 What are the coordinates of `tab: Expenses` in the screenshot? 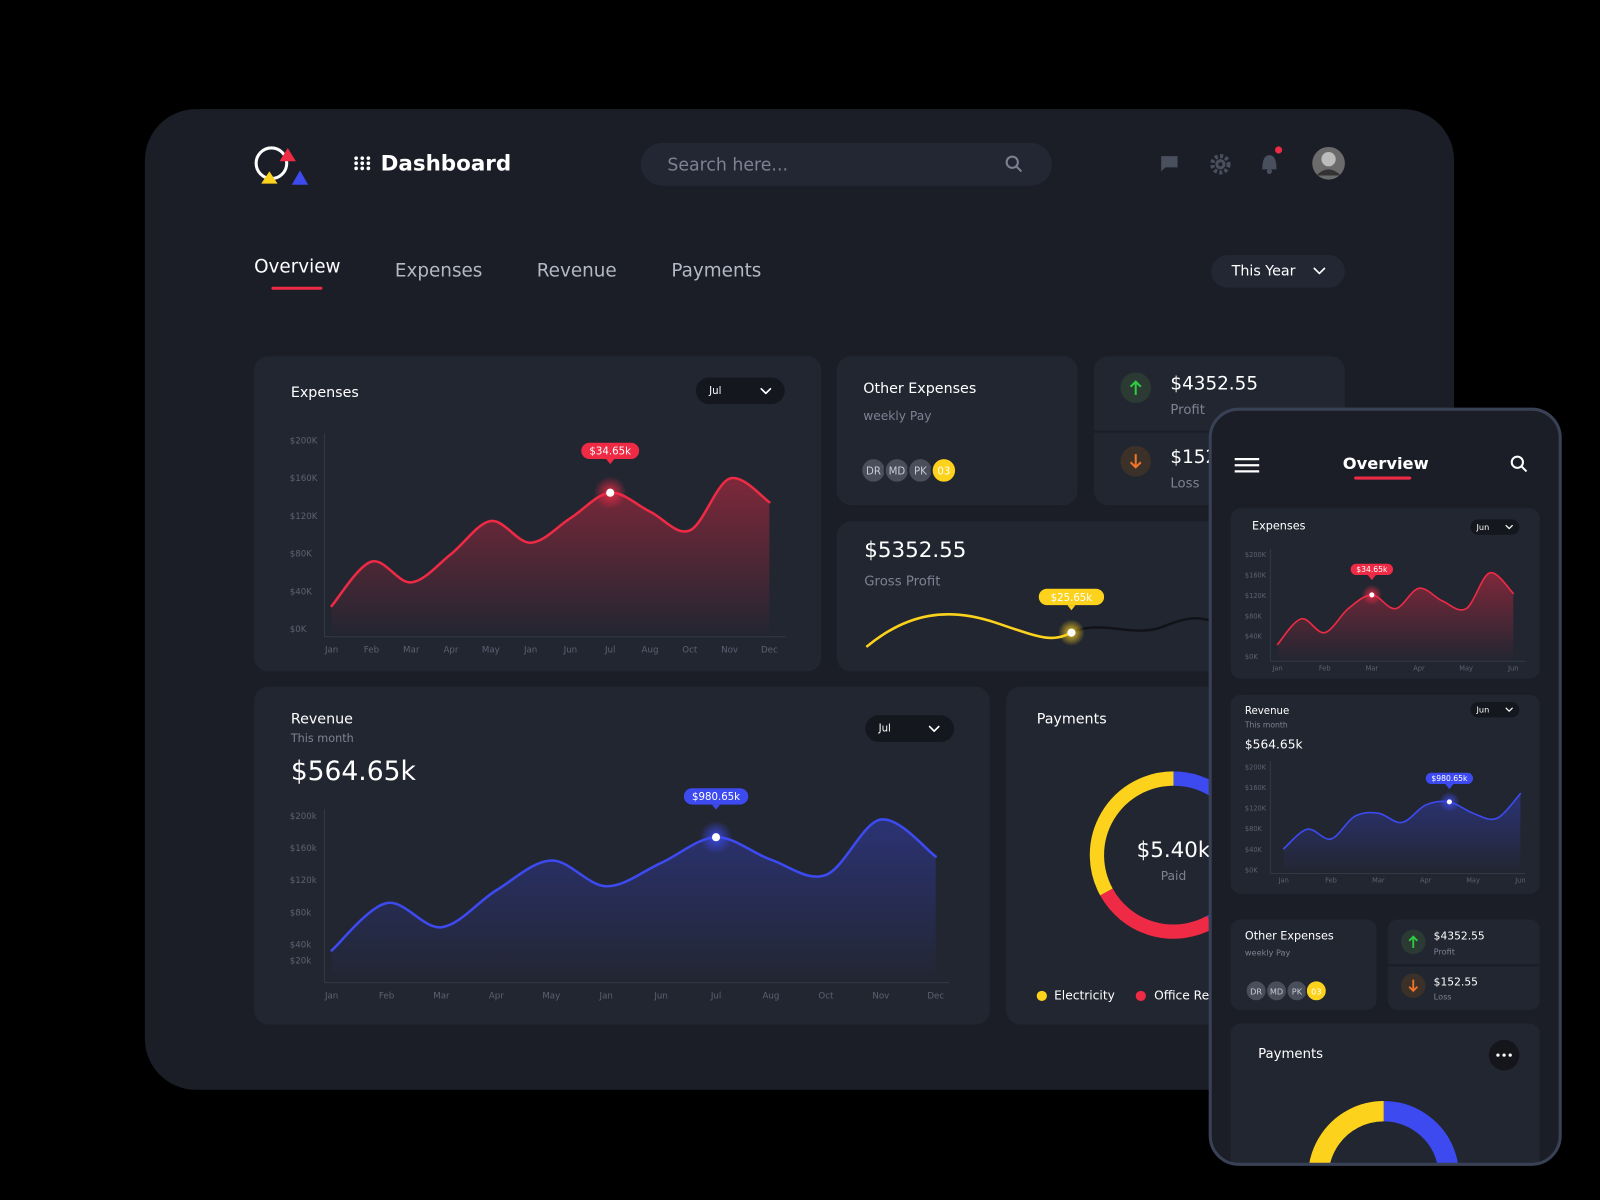 It's located at (438, 270).